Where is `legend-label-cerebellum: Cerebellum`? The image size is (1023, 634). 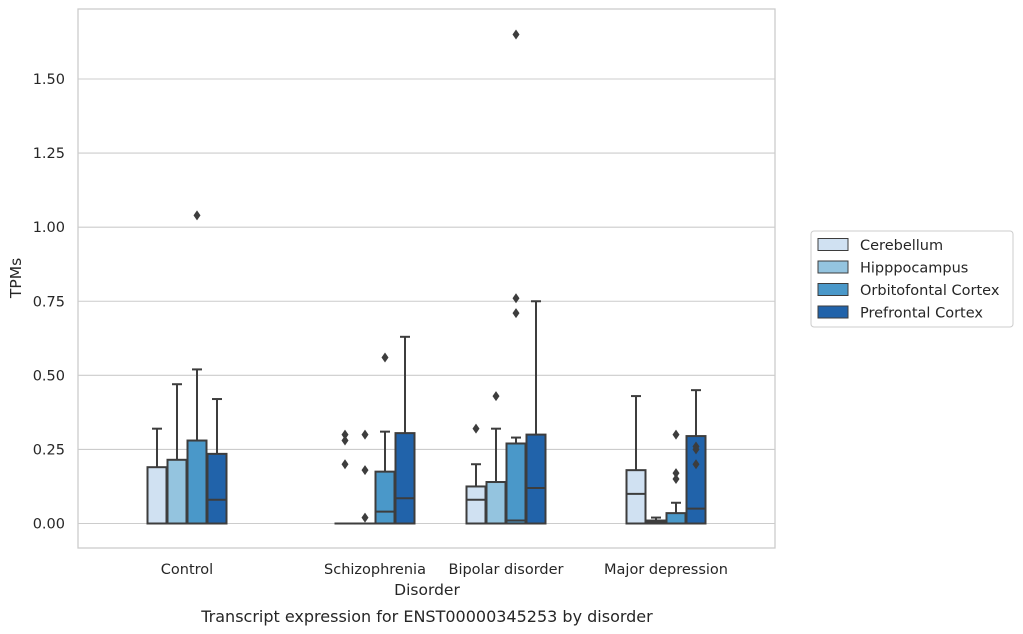
legend-label-cerebellum: Cerebellum is located at coordinates (901, 246).